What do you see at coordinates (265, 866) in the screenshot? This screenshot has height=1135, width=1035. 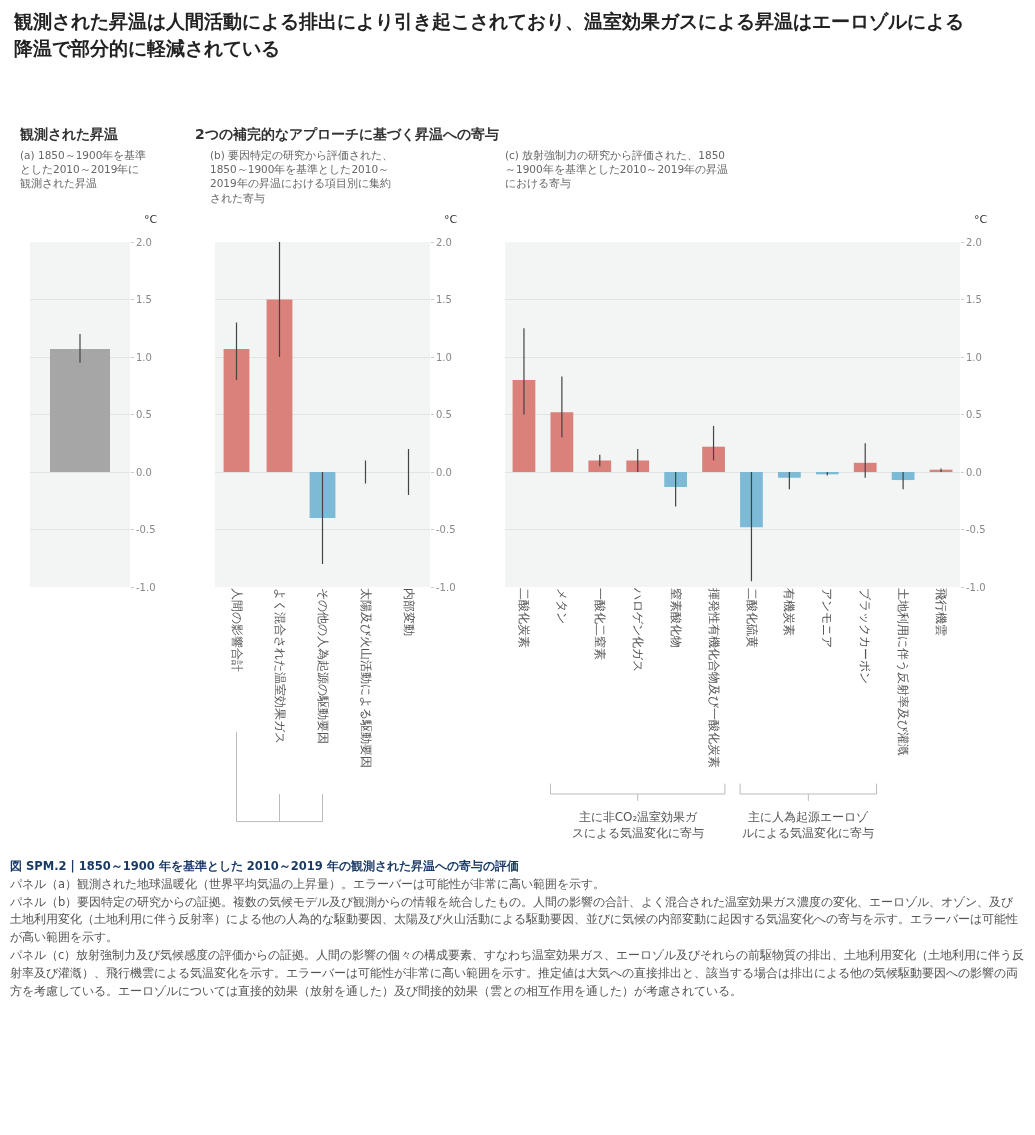 I see `text: 図 SPM.2 | 1850～1900 年を基準とした 2010～2019 年の観測された昇温への寄与の評価` at bounding box center [265, 866].